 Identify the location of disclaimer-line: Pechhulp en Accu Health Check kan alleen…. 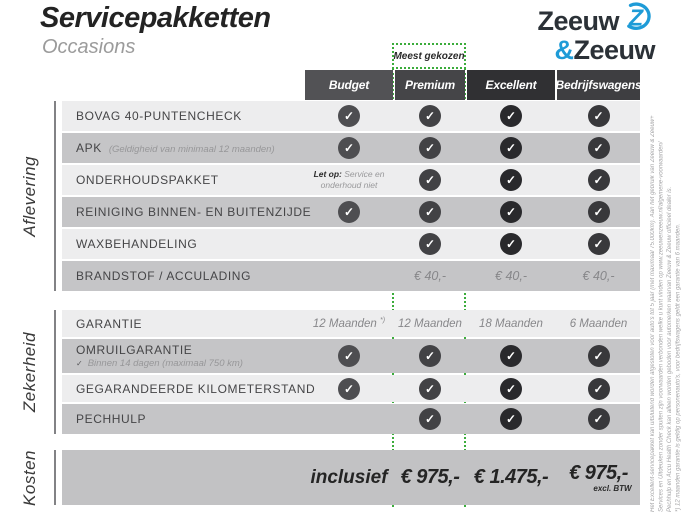
(670, 349).